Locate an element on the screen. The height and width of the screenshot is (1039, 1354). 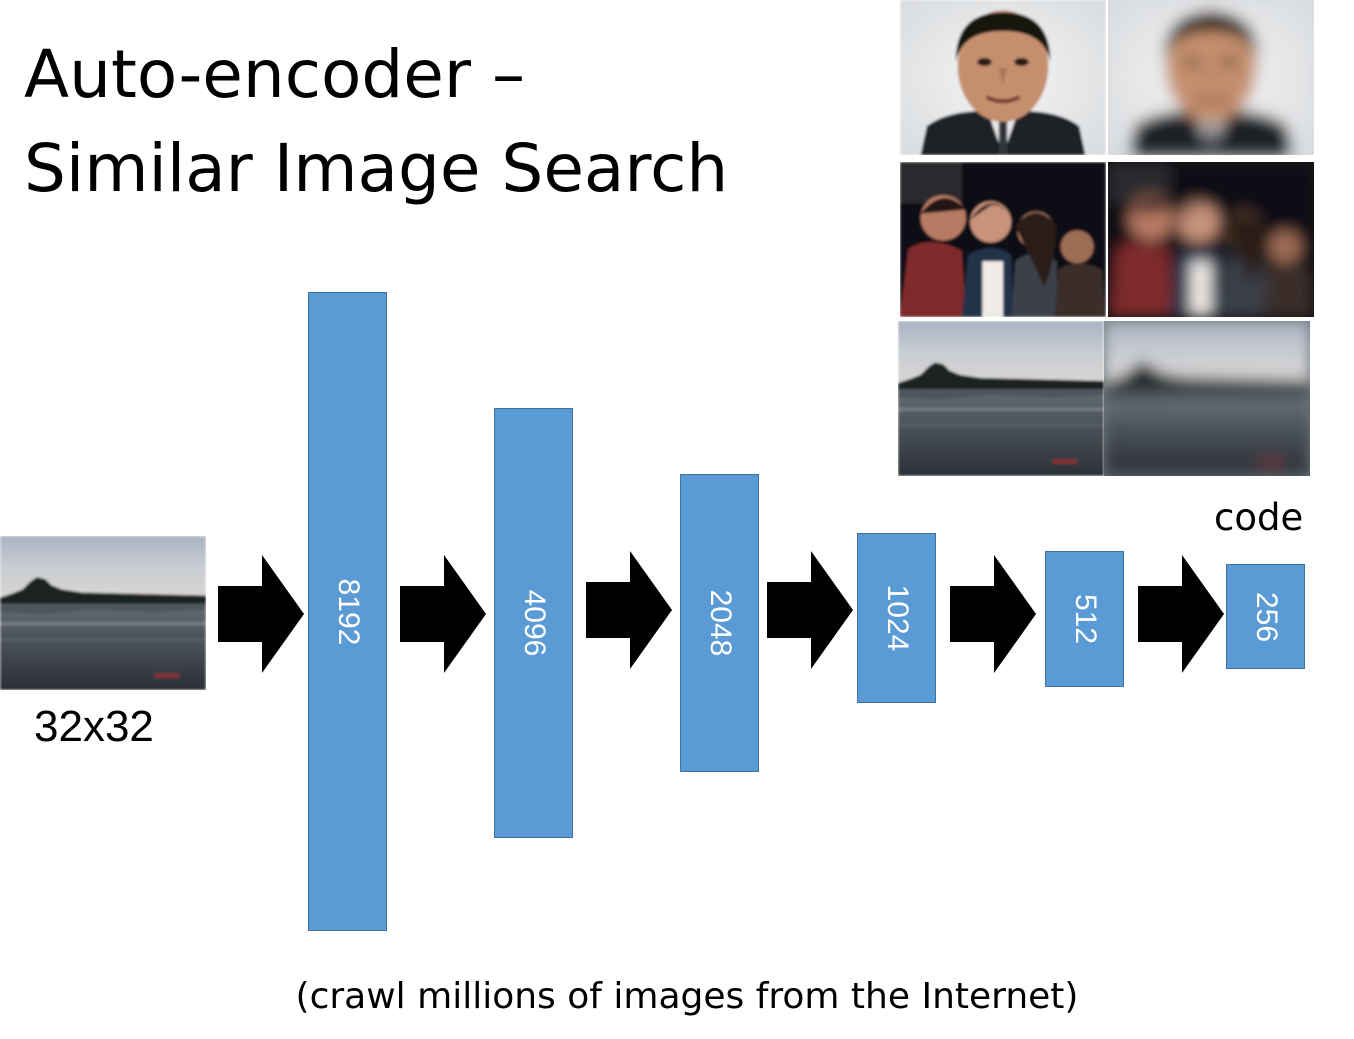
face-photo-icon is located at coordinates (1003, 77).